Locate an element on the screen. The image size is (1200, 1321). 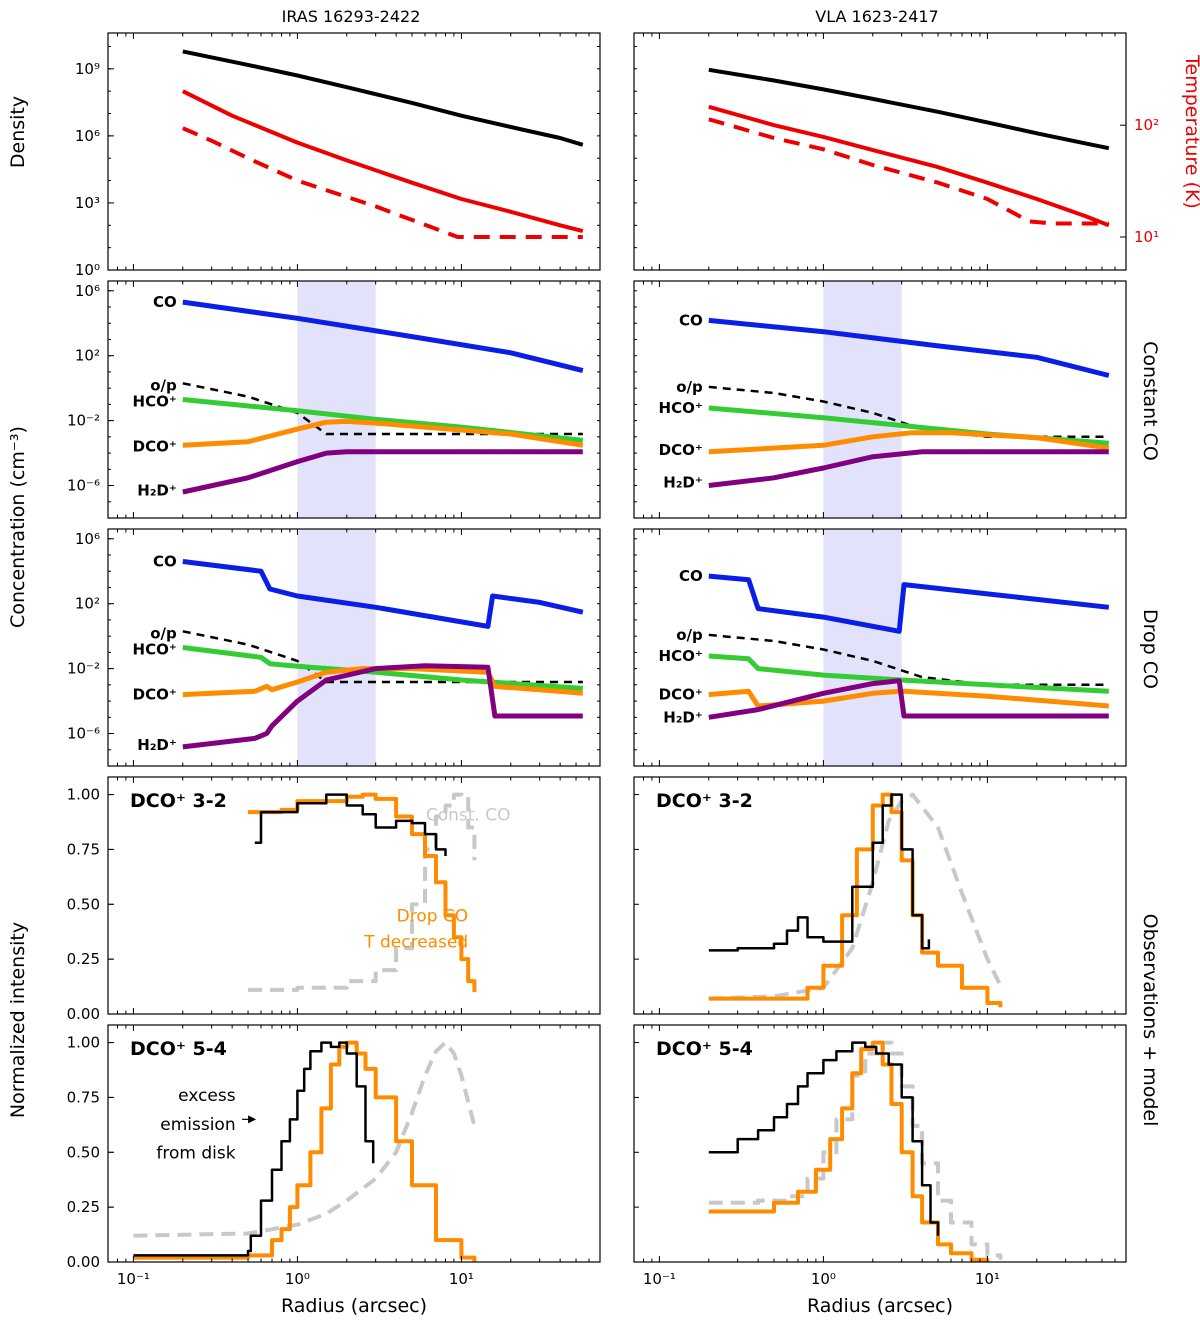
y-tick-label: 10⁹ is located at coordinates (87, 69).